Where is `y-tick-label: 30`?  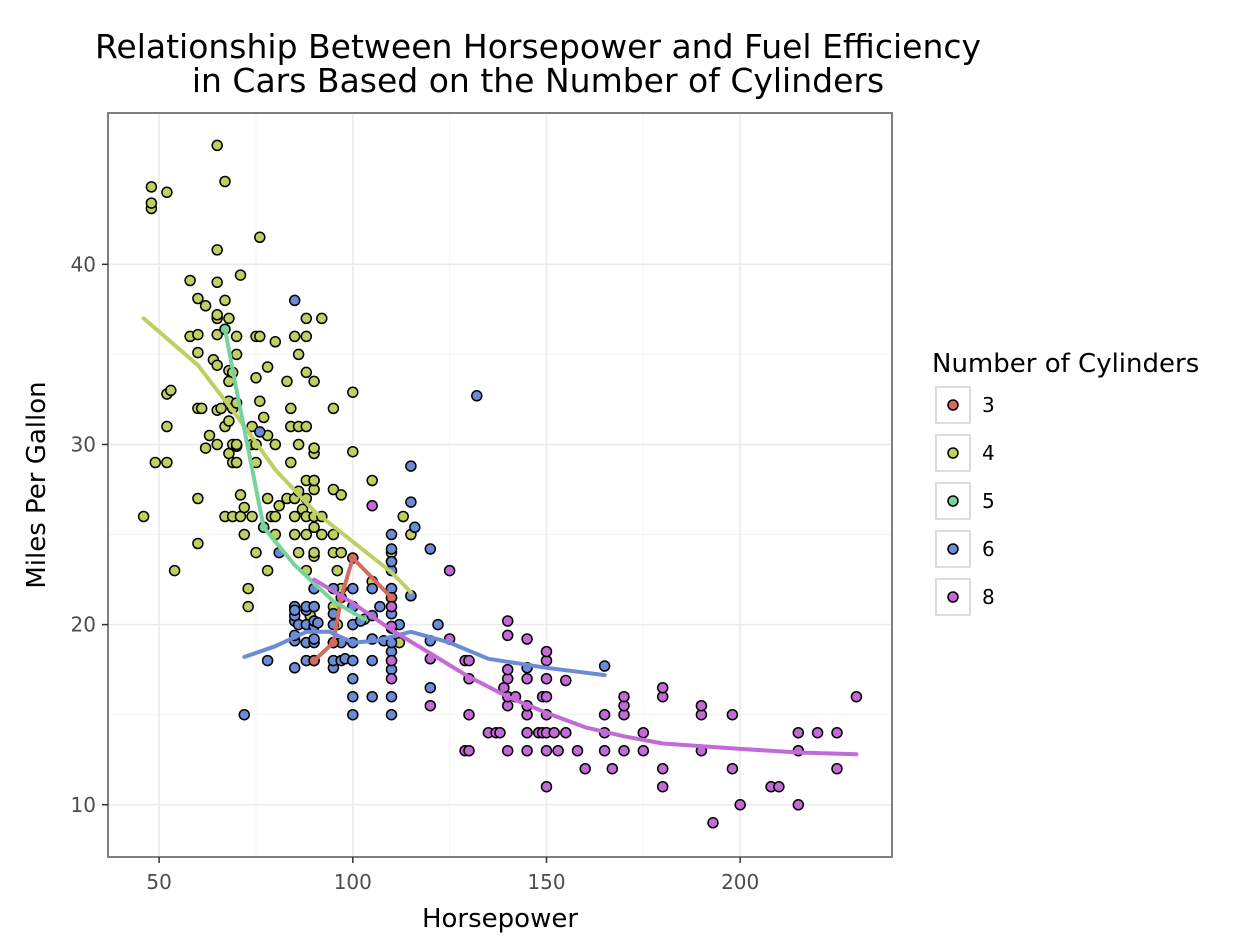 y-tick-label: 30 is located at coordinates (83, 444).